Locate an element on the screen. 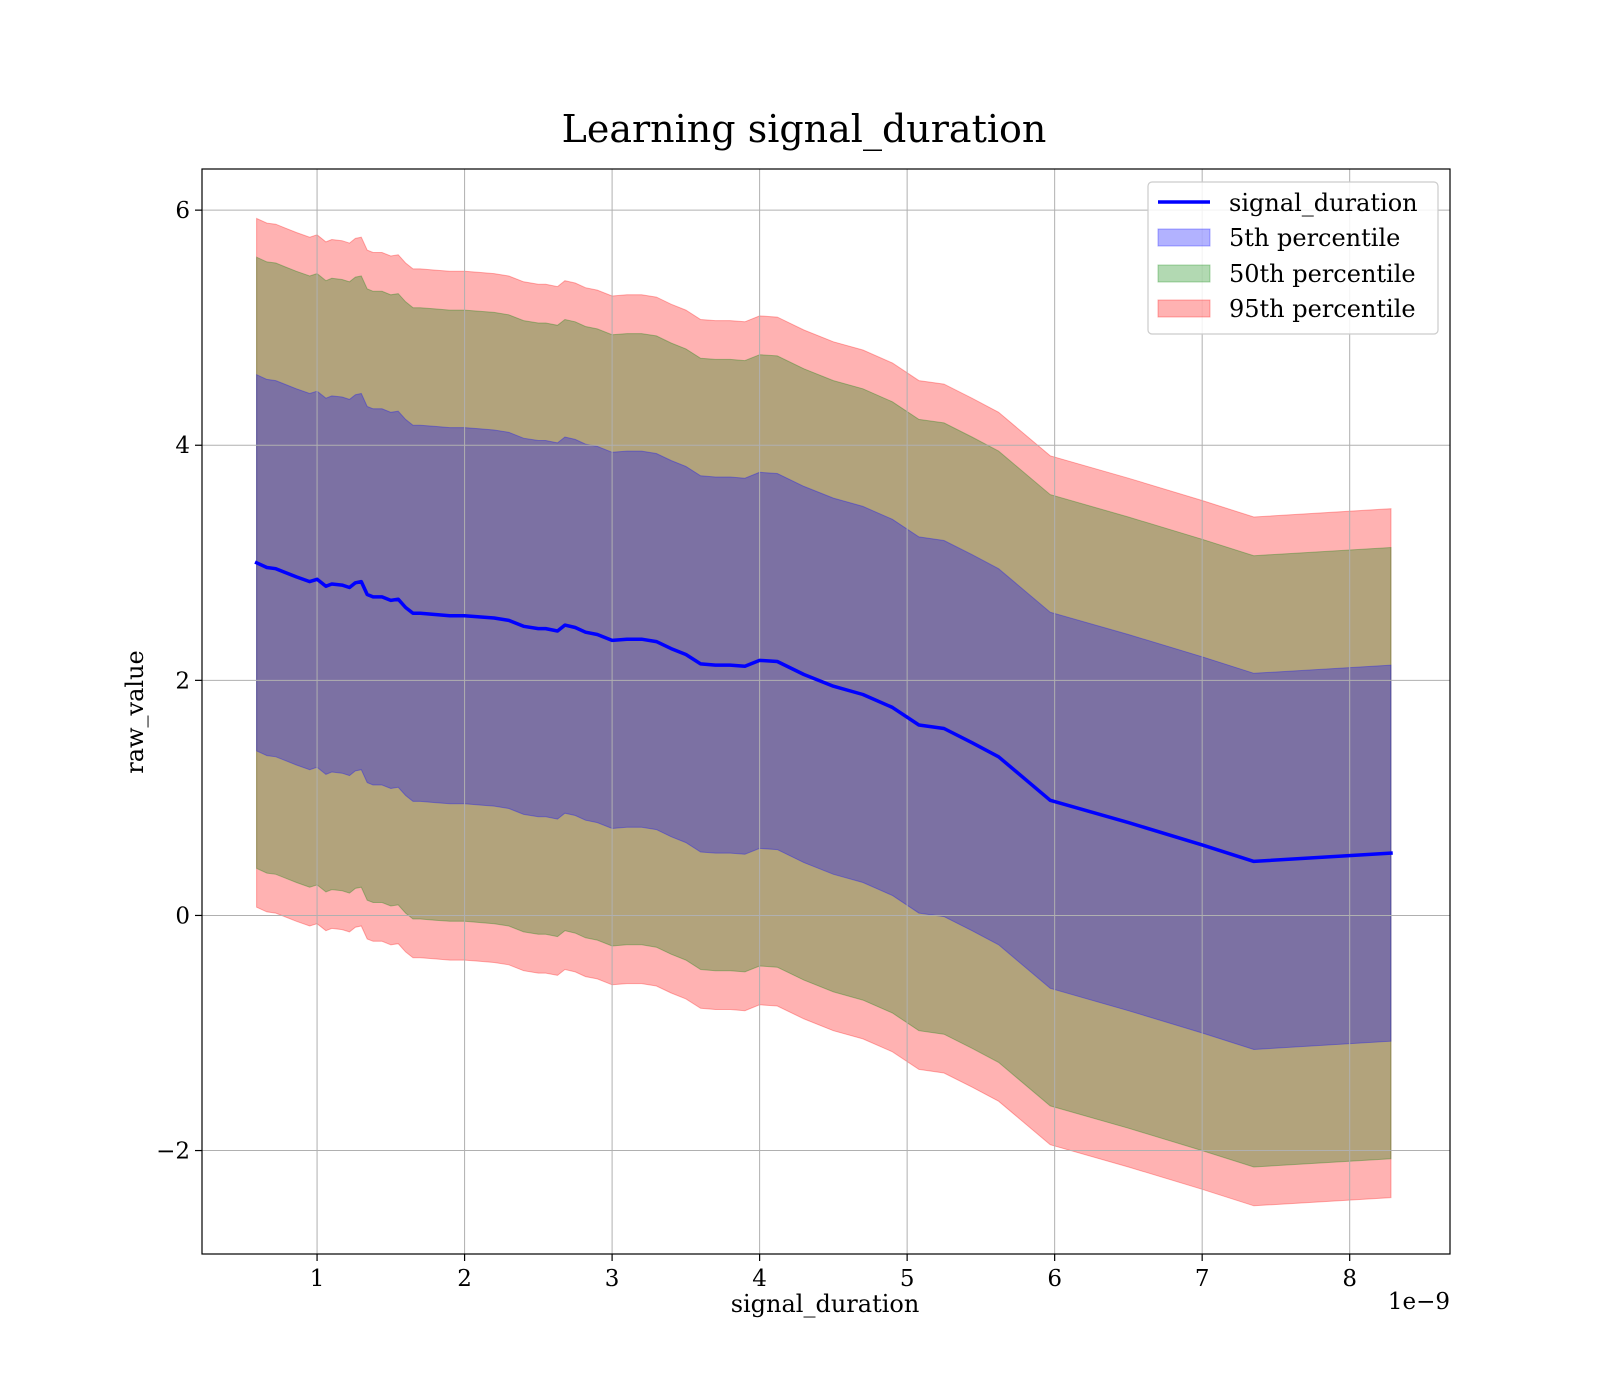 This screenshot has width=1600, height=1400. x-tick-label: 2 is located at coordinates (464, 1279).